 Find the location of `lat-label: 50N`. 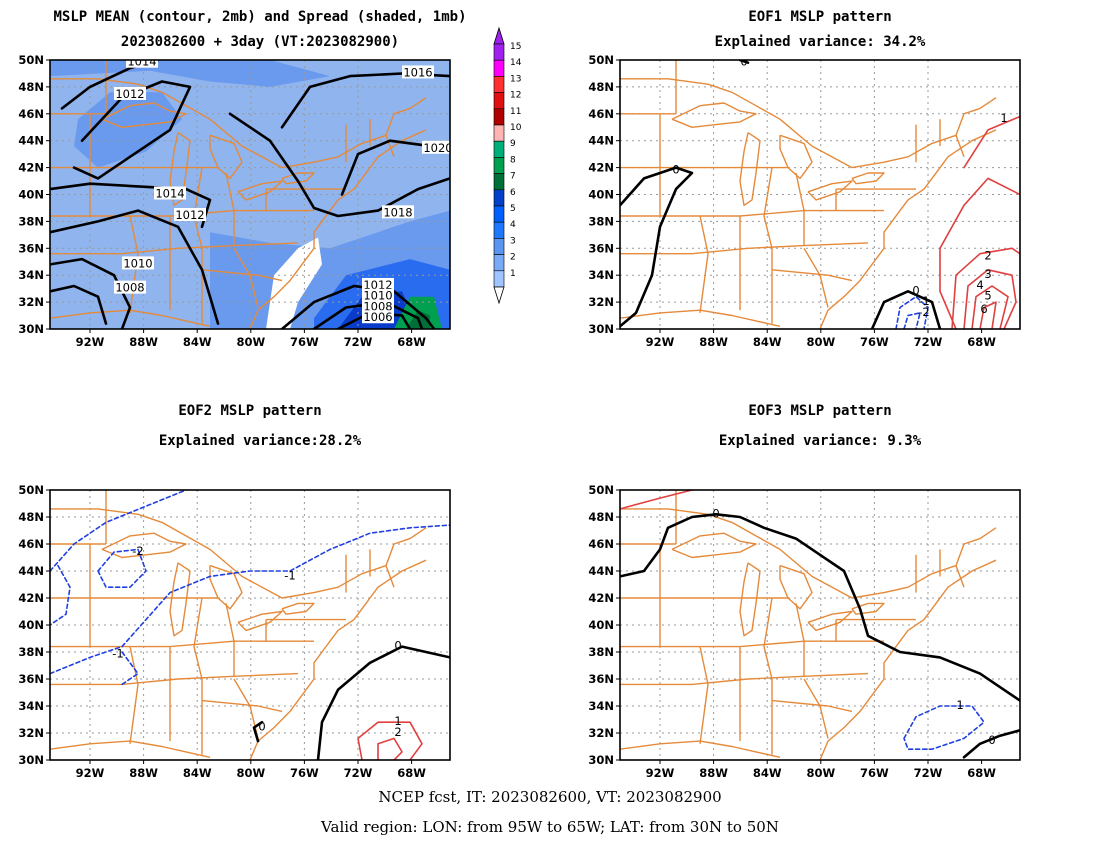

lat-label: 50N is located at coordinates (601, 60).